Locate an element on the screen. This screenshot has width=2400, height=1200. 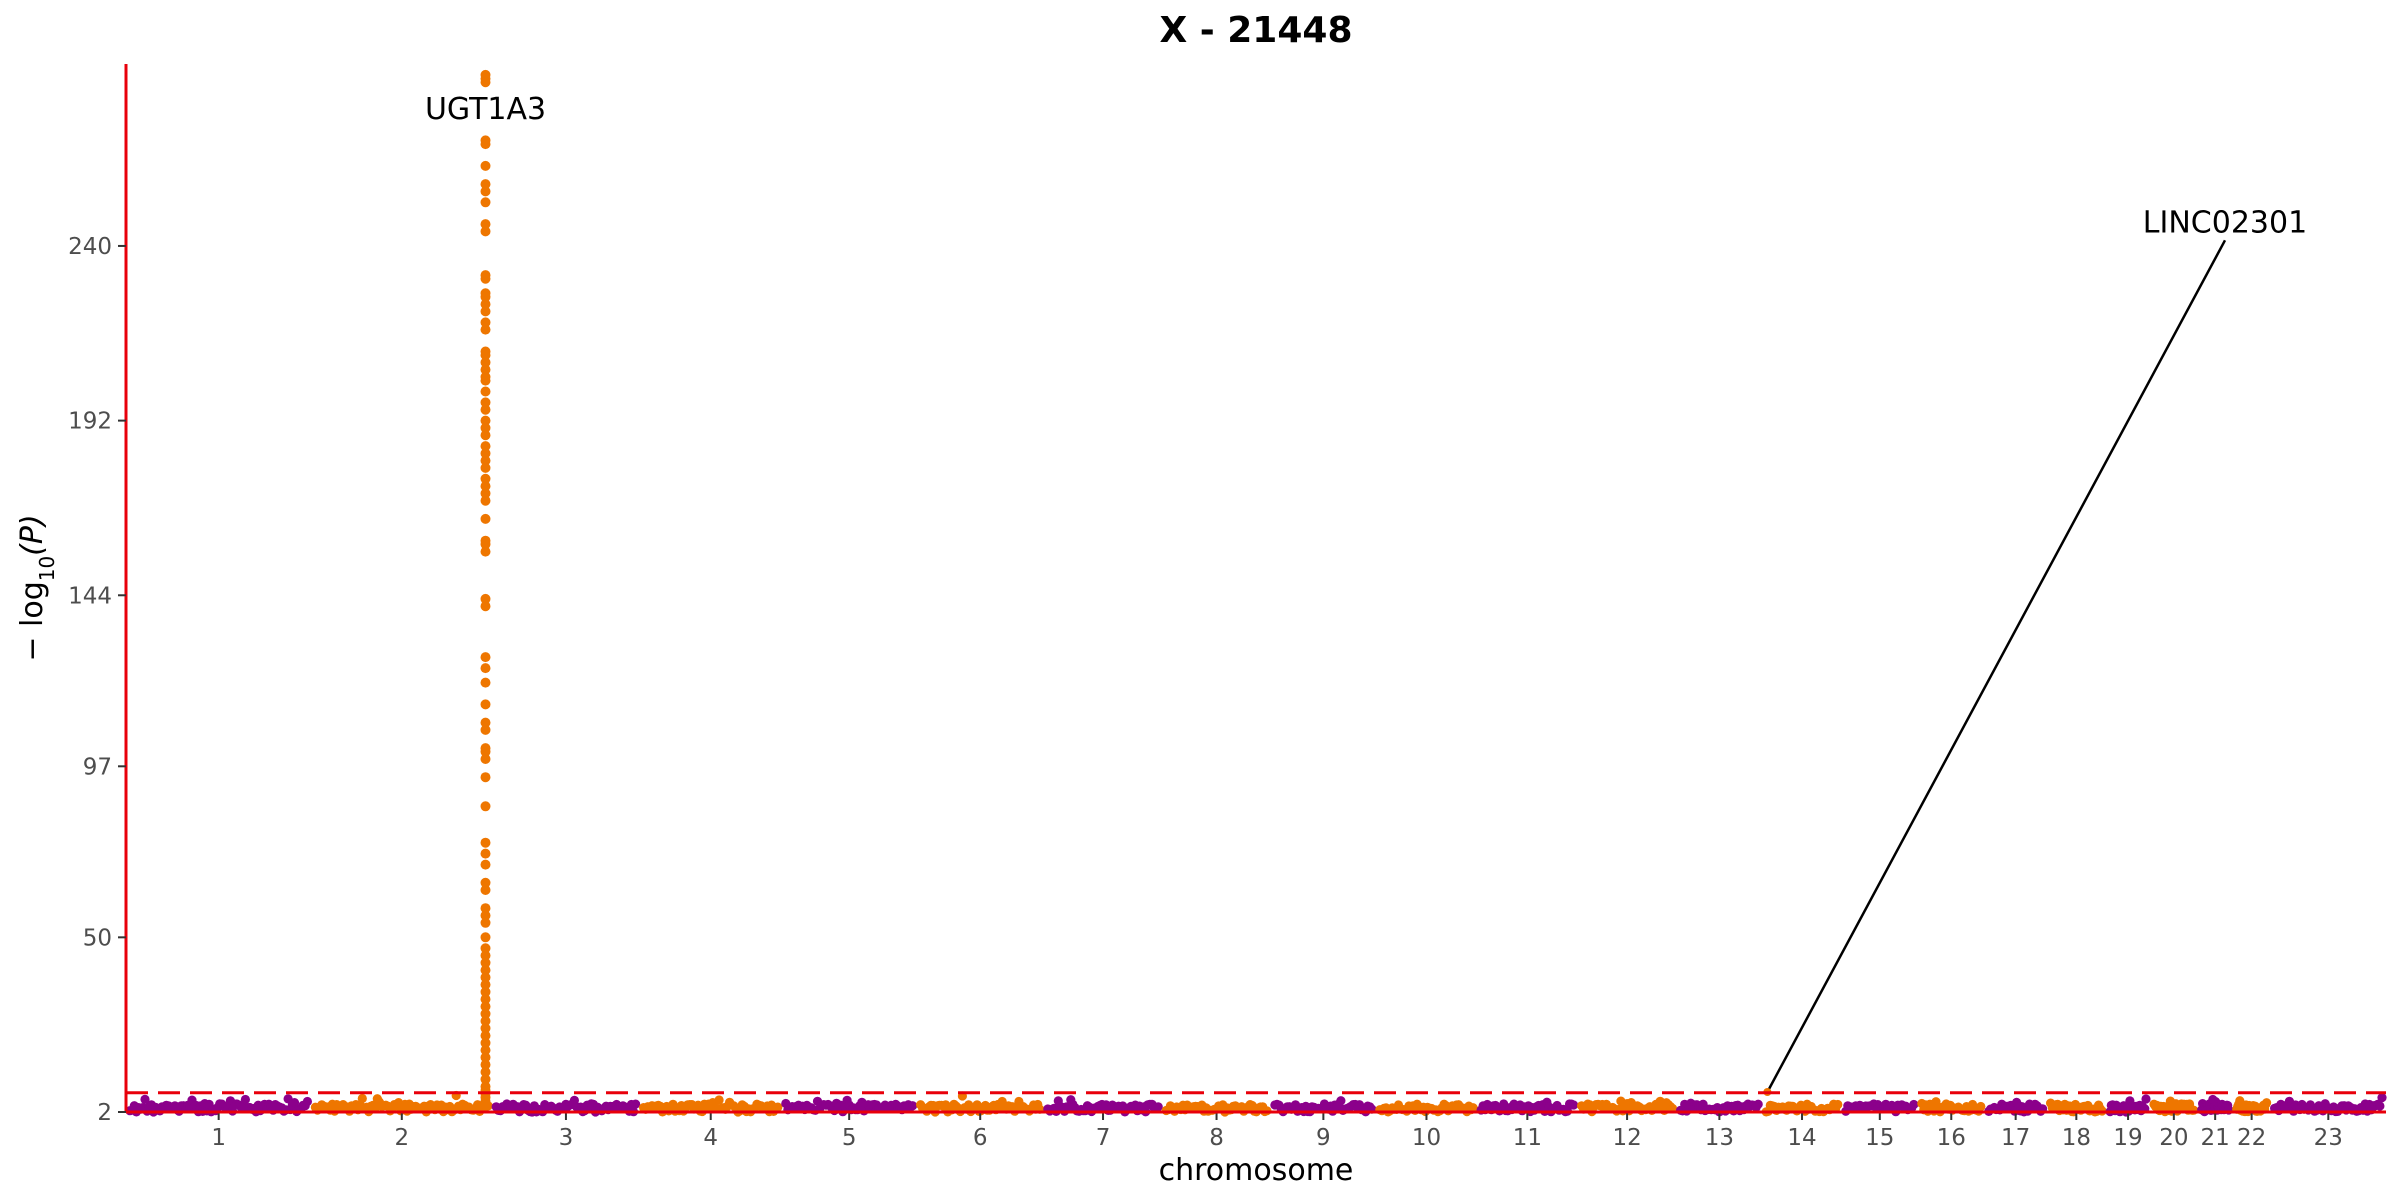
x-tick-label-chr15: 15 is located at coordinates (1879, 1138).